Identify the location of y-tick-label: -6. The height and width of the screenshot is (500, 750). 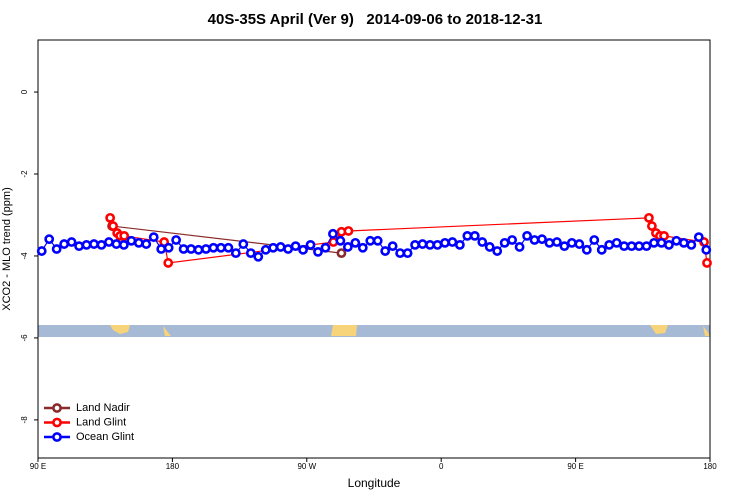
(24, 338).